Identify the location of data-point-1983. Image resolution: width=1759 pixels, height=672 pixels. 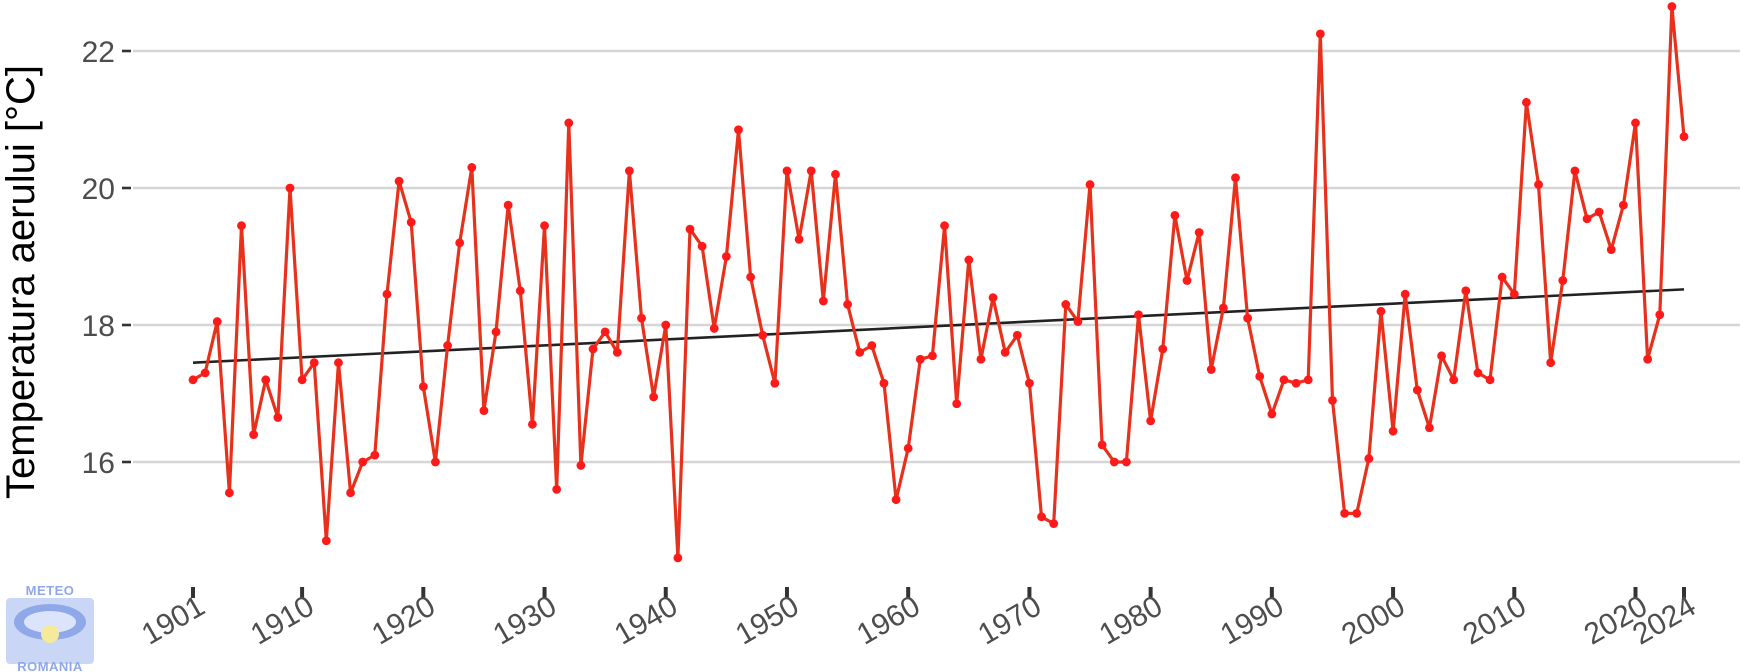
(1187, 280).